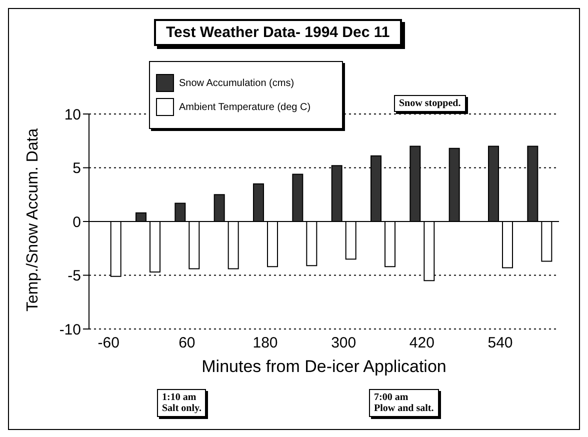 Image resolution: width=588 pixels, height=437 pixels. Describe the element at coordinates (33, 220) in the screenshot. I see `y-axis-title: Temp./Snow Accum. Data` at that location.